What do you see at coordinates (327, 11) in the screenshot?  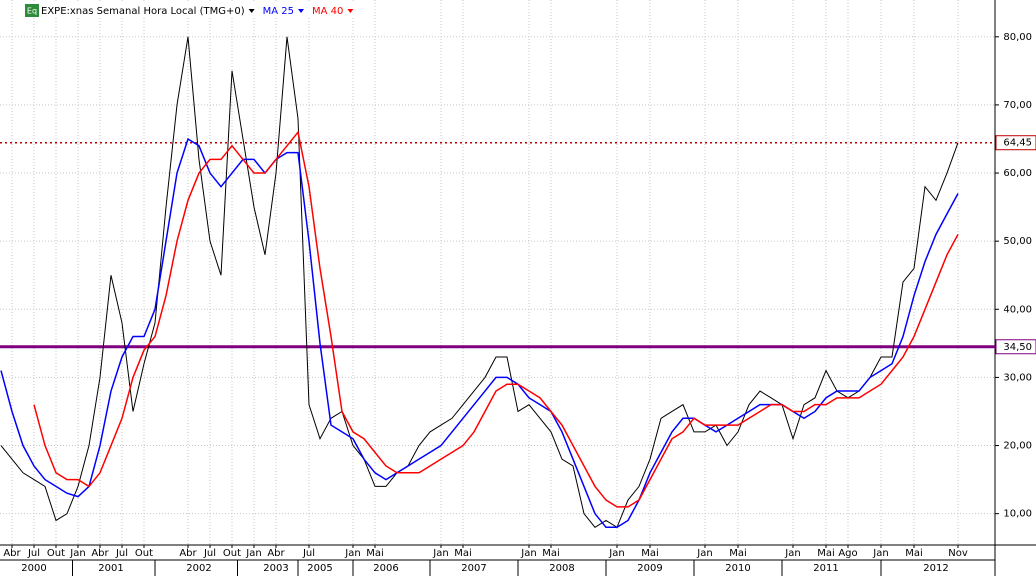 I see `legend-label: MA 40` at bounding box center [327, 11].